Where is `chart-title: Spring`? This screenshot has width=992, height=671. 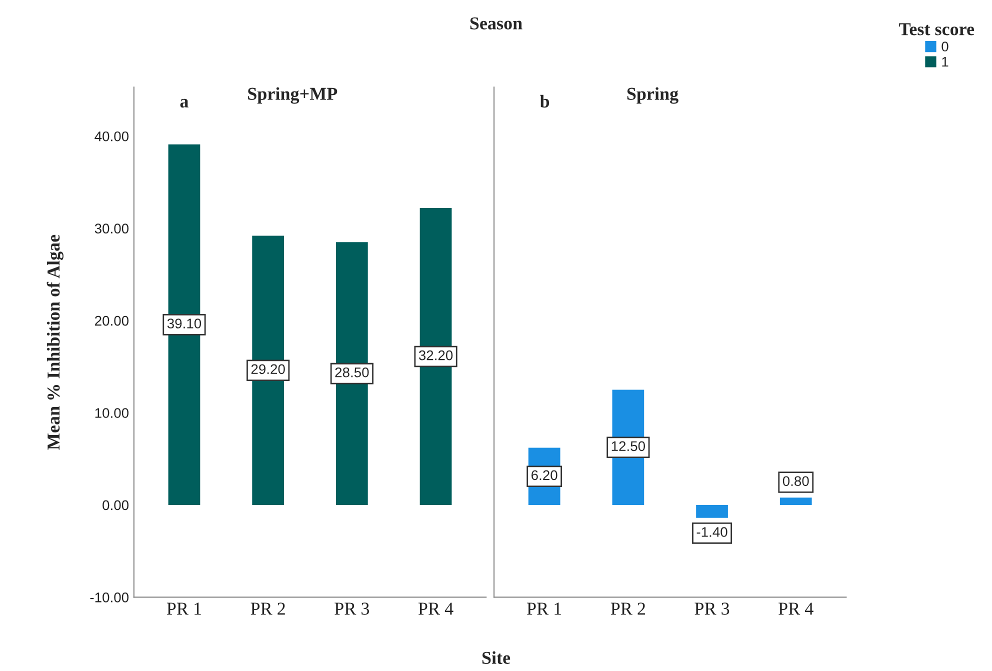 chart-title: Spring is located at coordinates (652, 95).